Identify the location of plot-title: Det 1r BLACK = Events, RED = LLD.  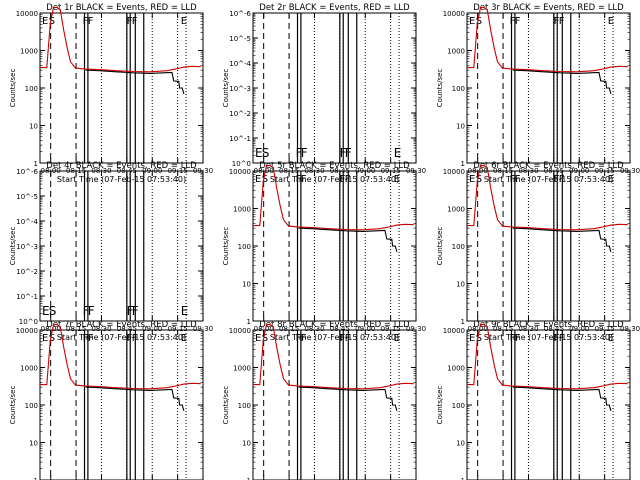
(121, 8).